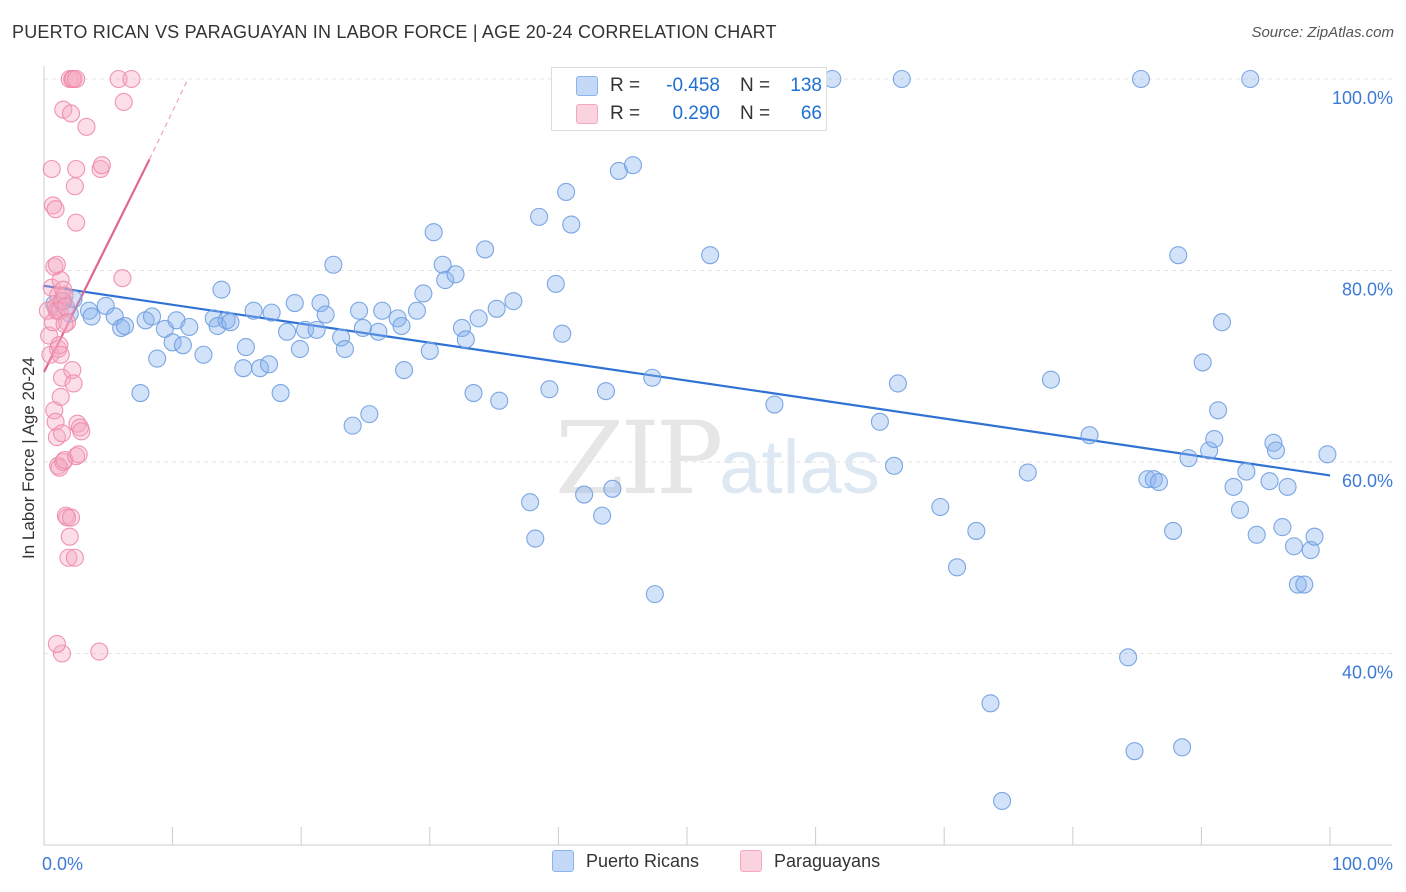  Describe the element at coordinates (563, 861) in the screenshot. I see `series-swatch-blue` at that location.